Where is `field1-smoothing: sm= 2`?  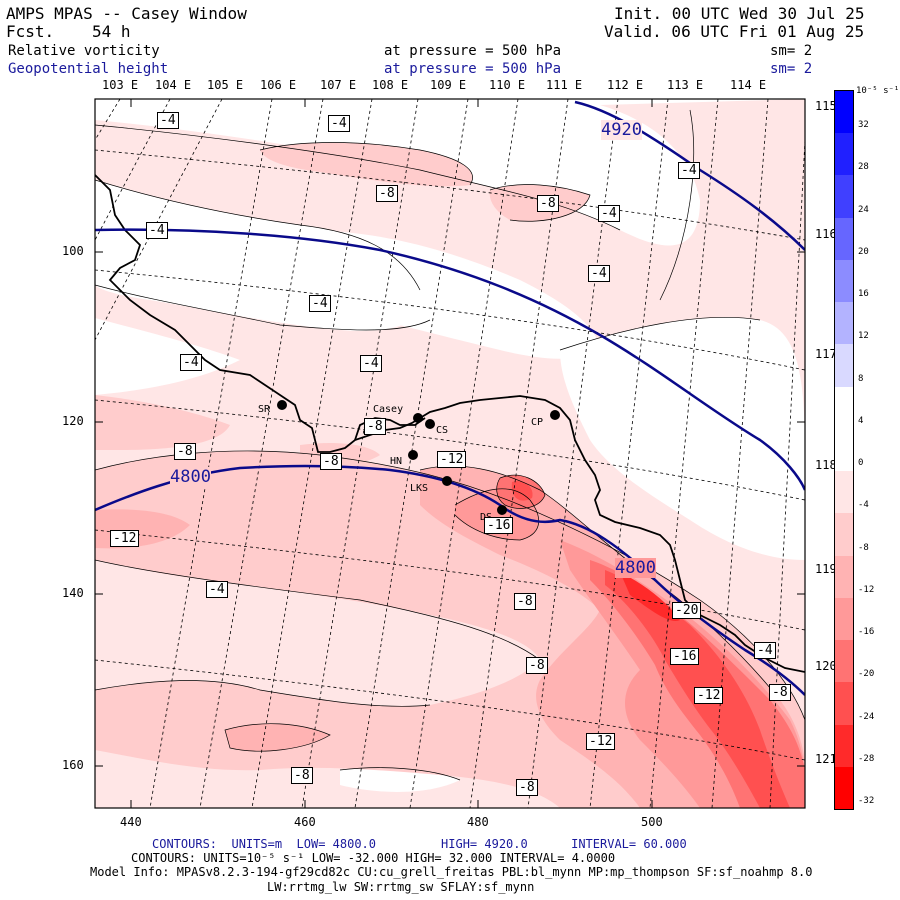 field1-smoothing: sm= 2 is located at coordinates (791, 51).